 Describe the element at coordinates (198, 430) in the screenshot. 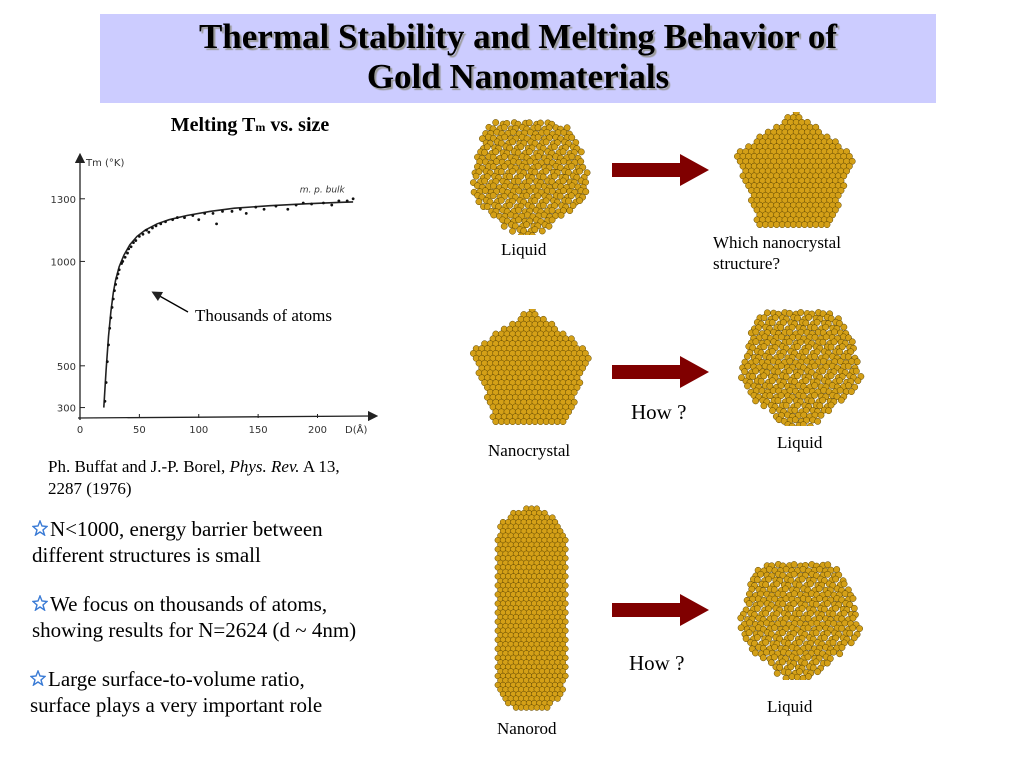

I see `x-tick-label: 100` at that location.